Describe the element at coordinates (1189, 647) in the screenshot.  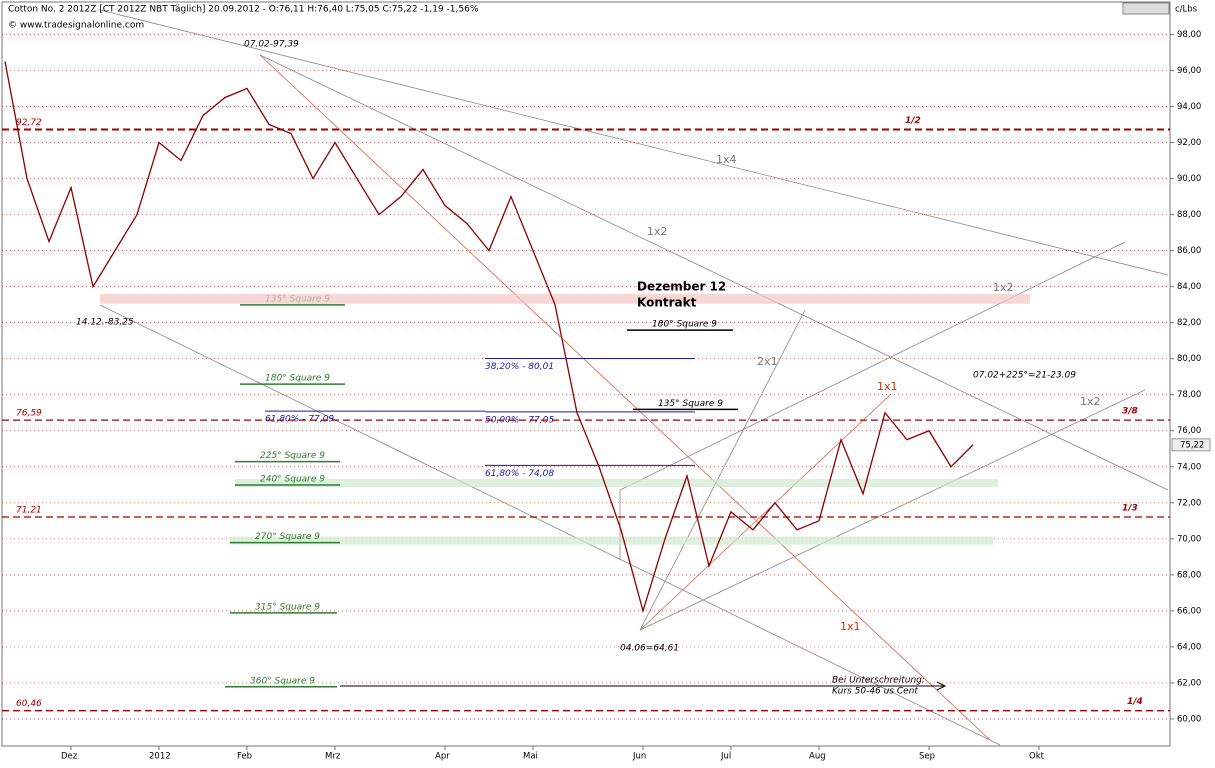
I see `y-tick-label: 64,00` at that location.